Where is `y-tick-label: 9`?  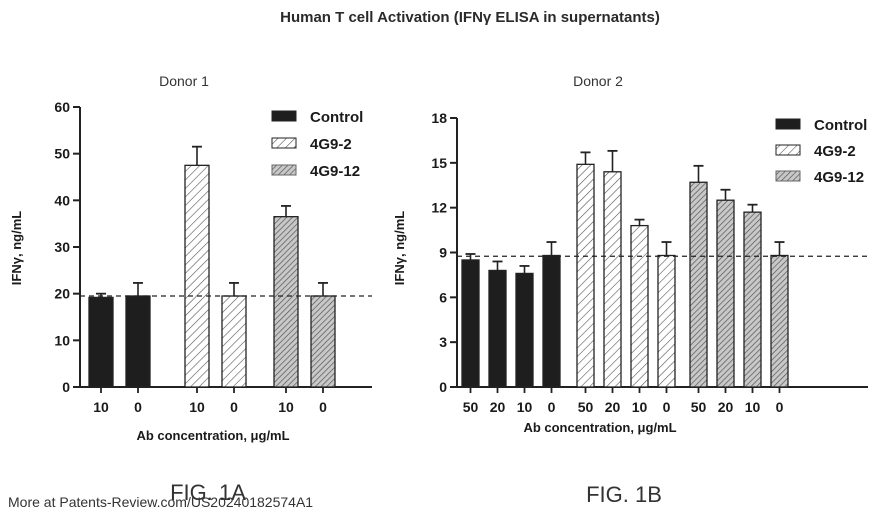 y-tick-label: 9 is located at coordinates (443, 253).